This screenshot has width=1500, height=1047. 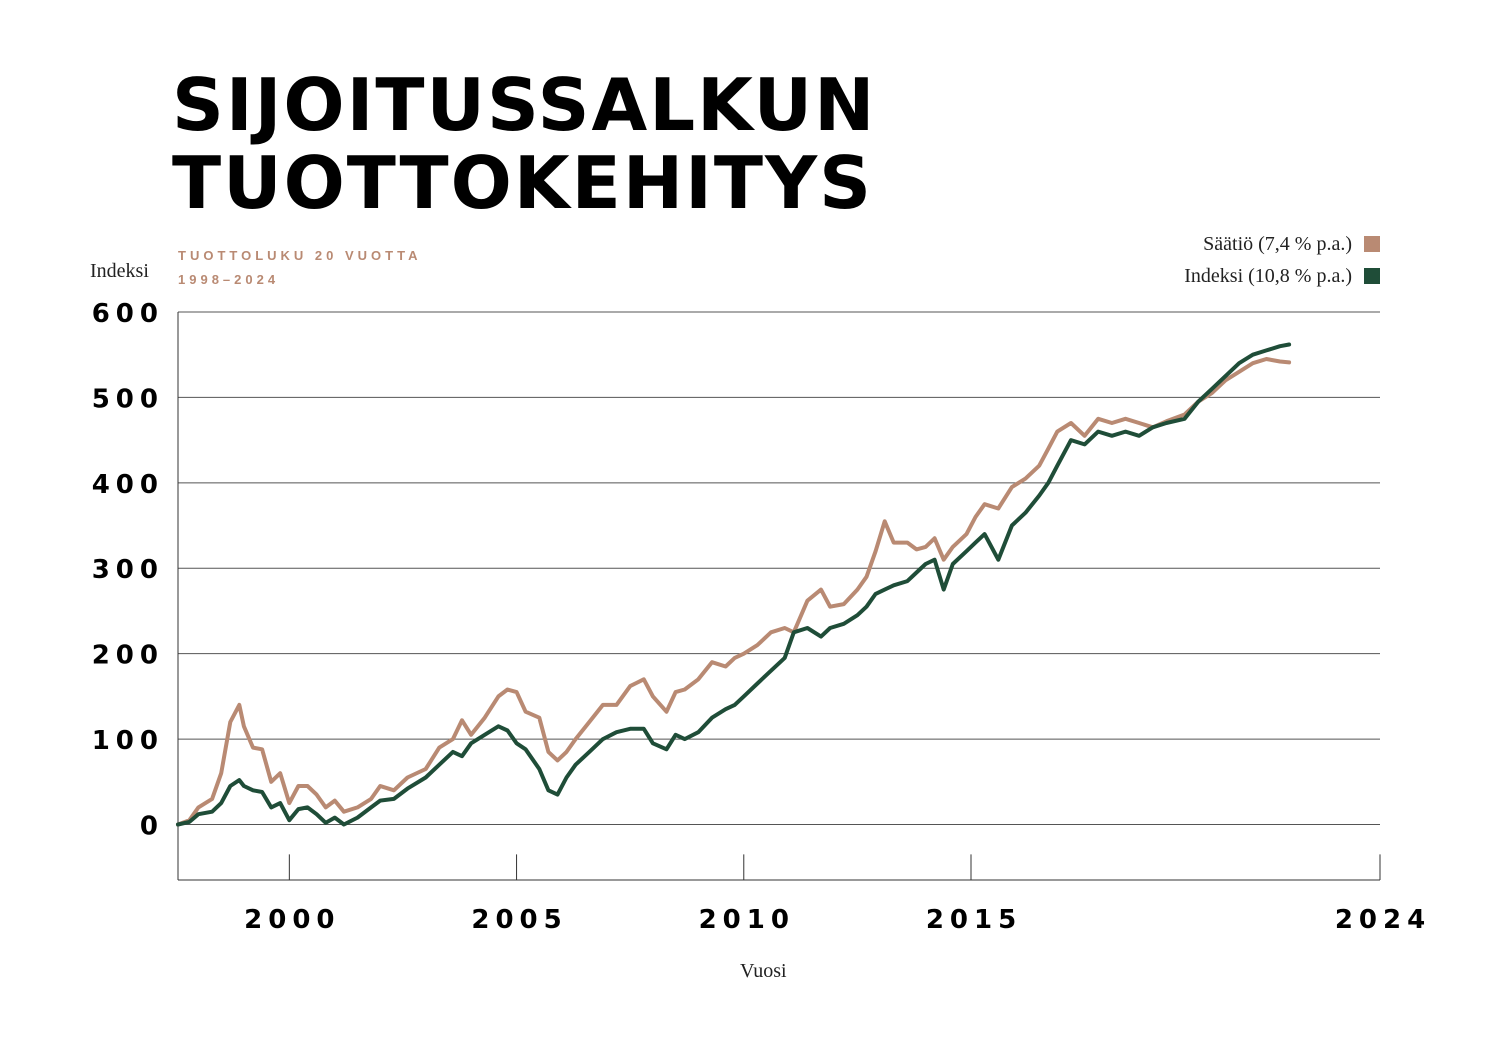 I want to click on y-tick-label-100: 100, so click(x=128, y=741).